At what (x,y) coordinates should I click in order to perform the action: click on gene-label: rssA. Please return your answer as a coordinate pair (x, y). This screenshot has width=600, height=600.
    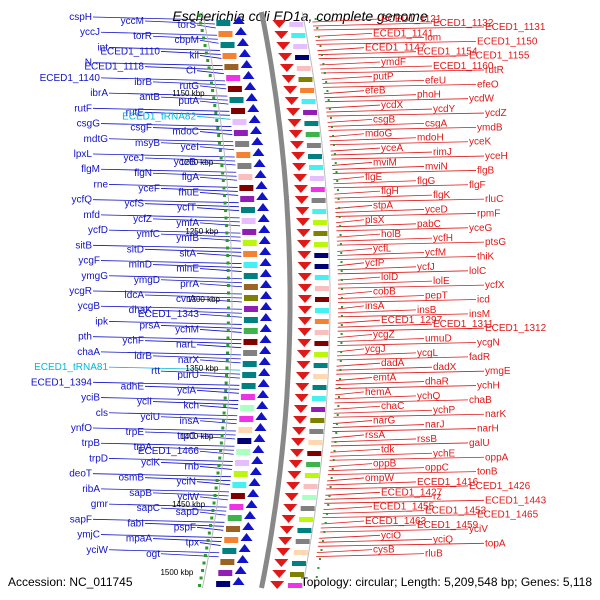
    Looking at the image, I should click on (375, 435).